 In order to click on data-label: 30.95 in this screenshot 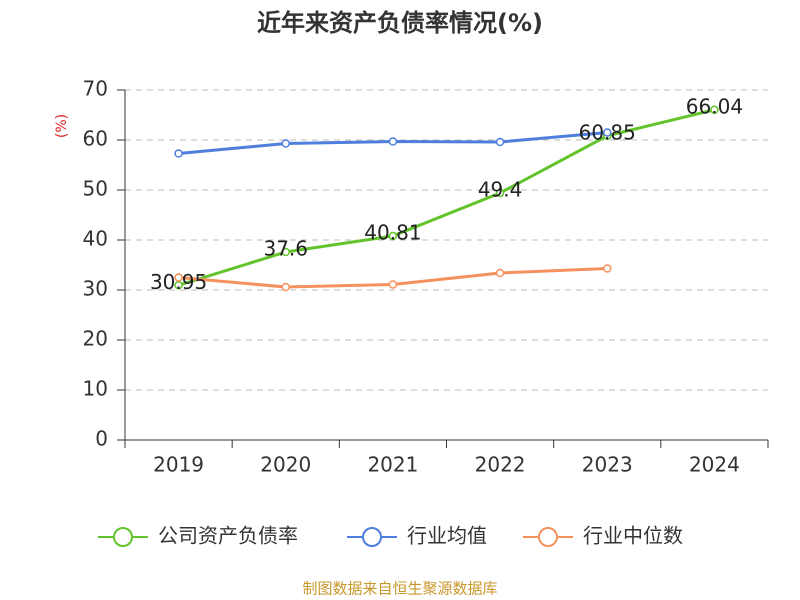, I will do `click(178, 282)`.